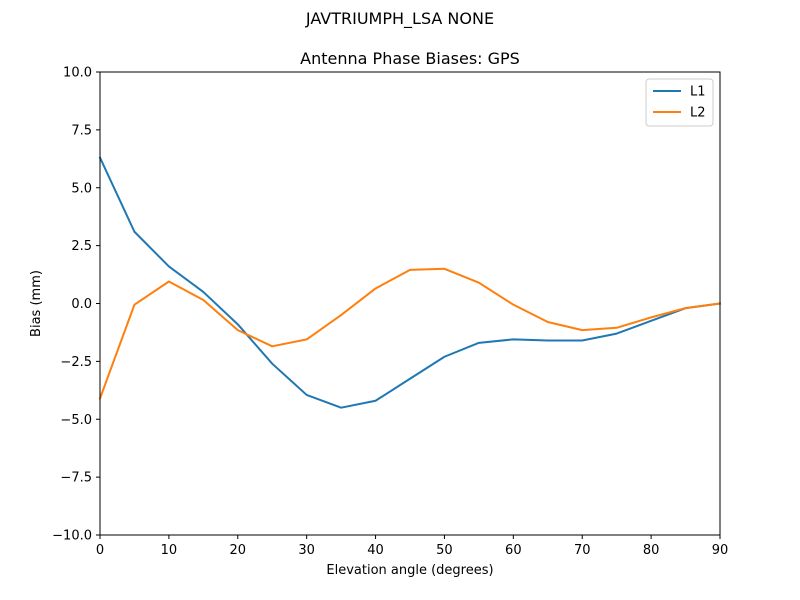 The height and width of the screenshot is (600, 800). I want to click on y-axis-label: Bias (mm), so click(36, 303).